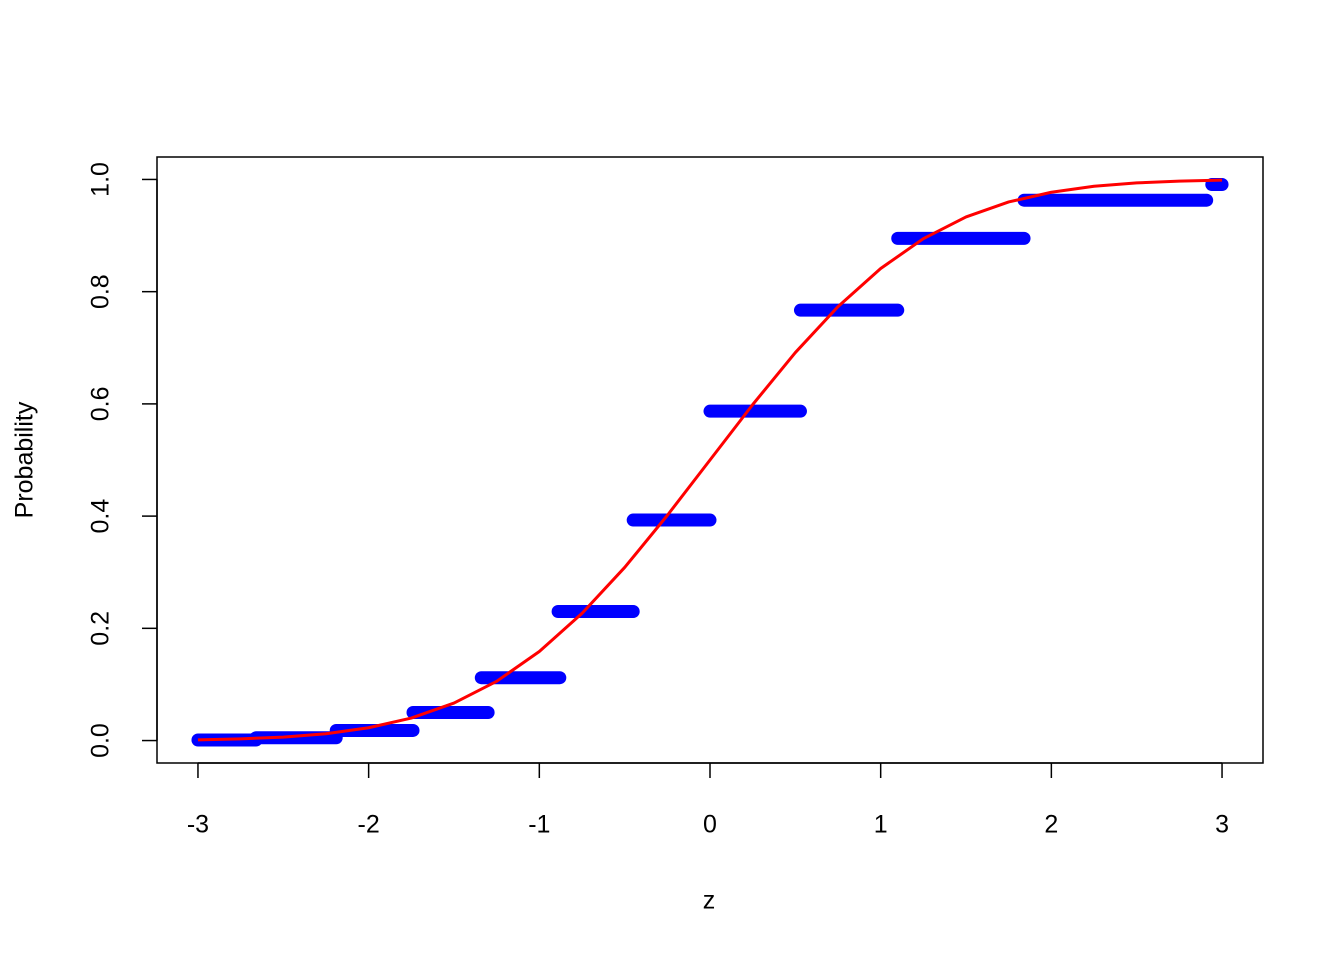 The height and width of the screenshot is (960, 1344). Describe the element at coordinates (101, 628) in the screenshot. I see `y-tick-label: 0.2` at that location.